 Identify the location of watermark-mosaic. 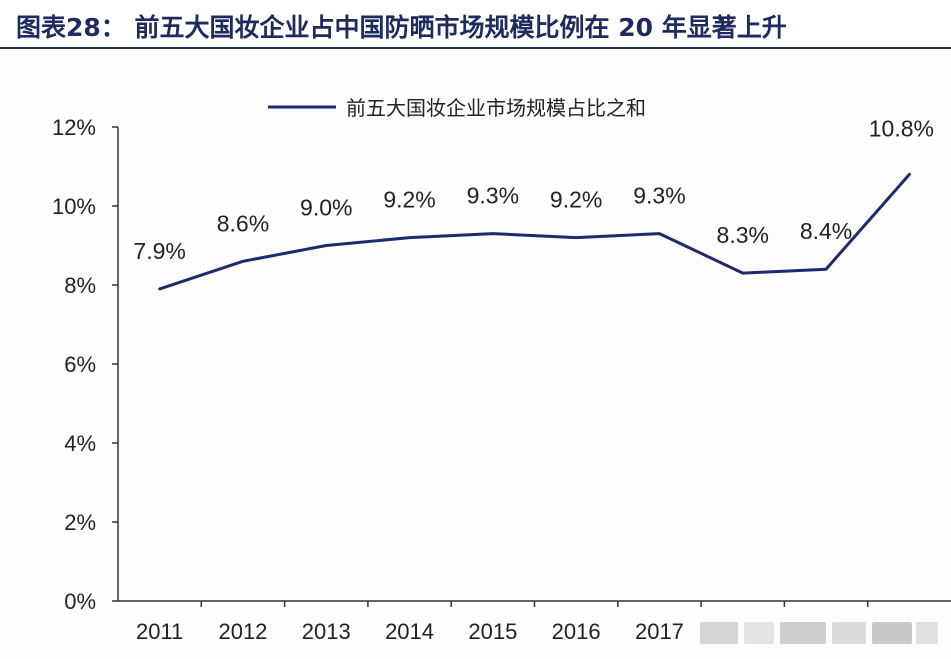
(820, 632).